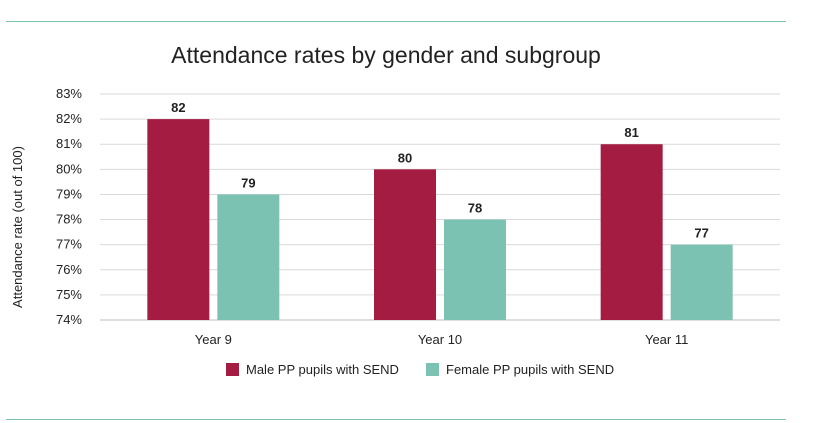 The height and width of the screenshot is (423, 823). Describe the element at coordinates (405, 157) in the screenshot. I see `data-label: 80` at that location.